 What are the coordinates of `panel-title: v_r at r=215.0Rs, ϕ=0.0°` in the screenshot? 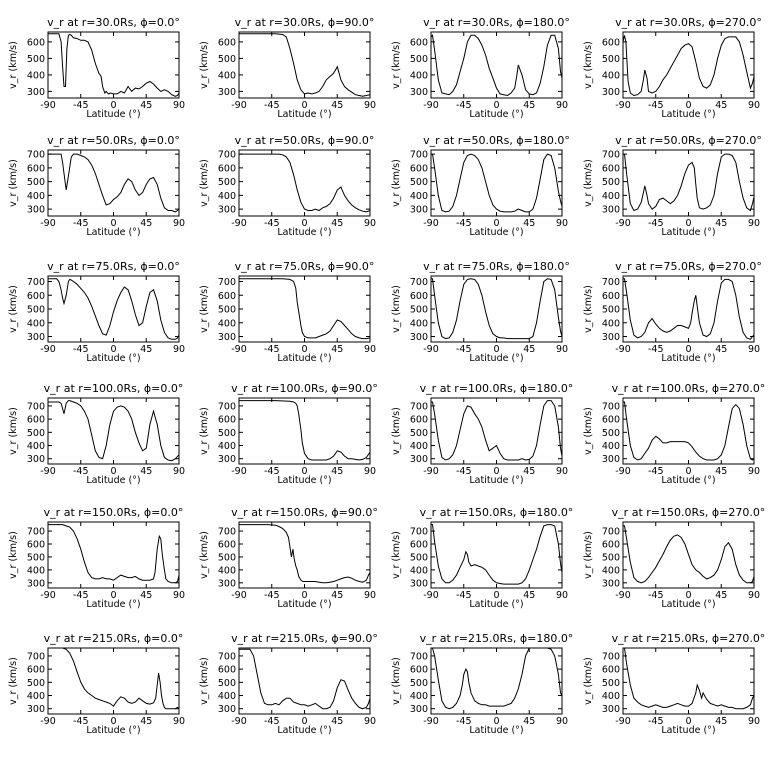 It's located at (114, 638).